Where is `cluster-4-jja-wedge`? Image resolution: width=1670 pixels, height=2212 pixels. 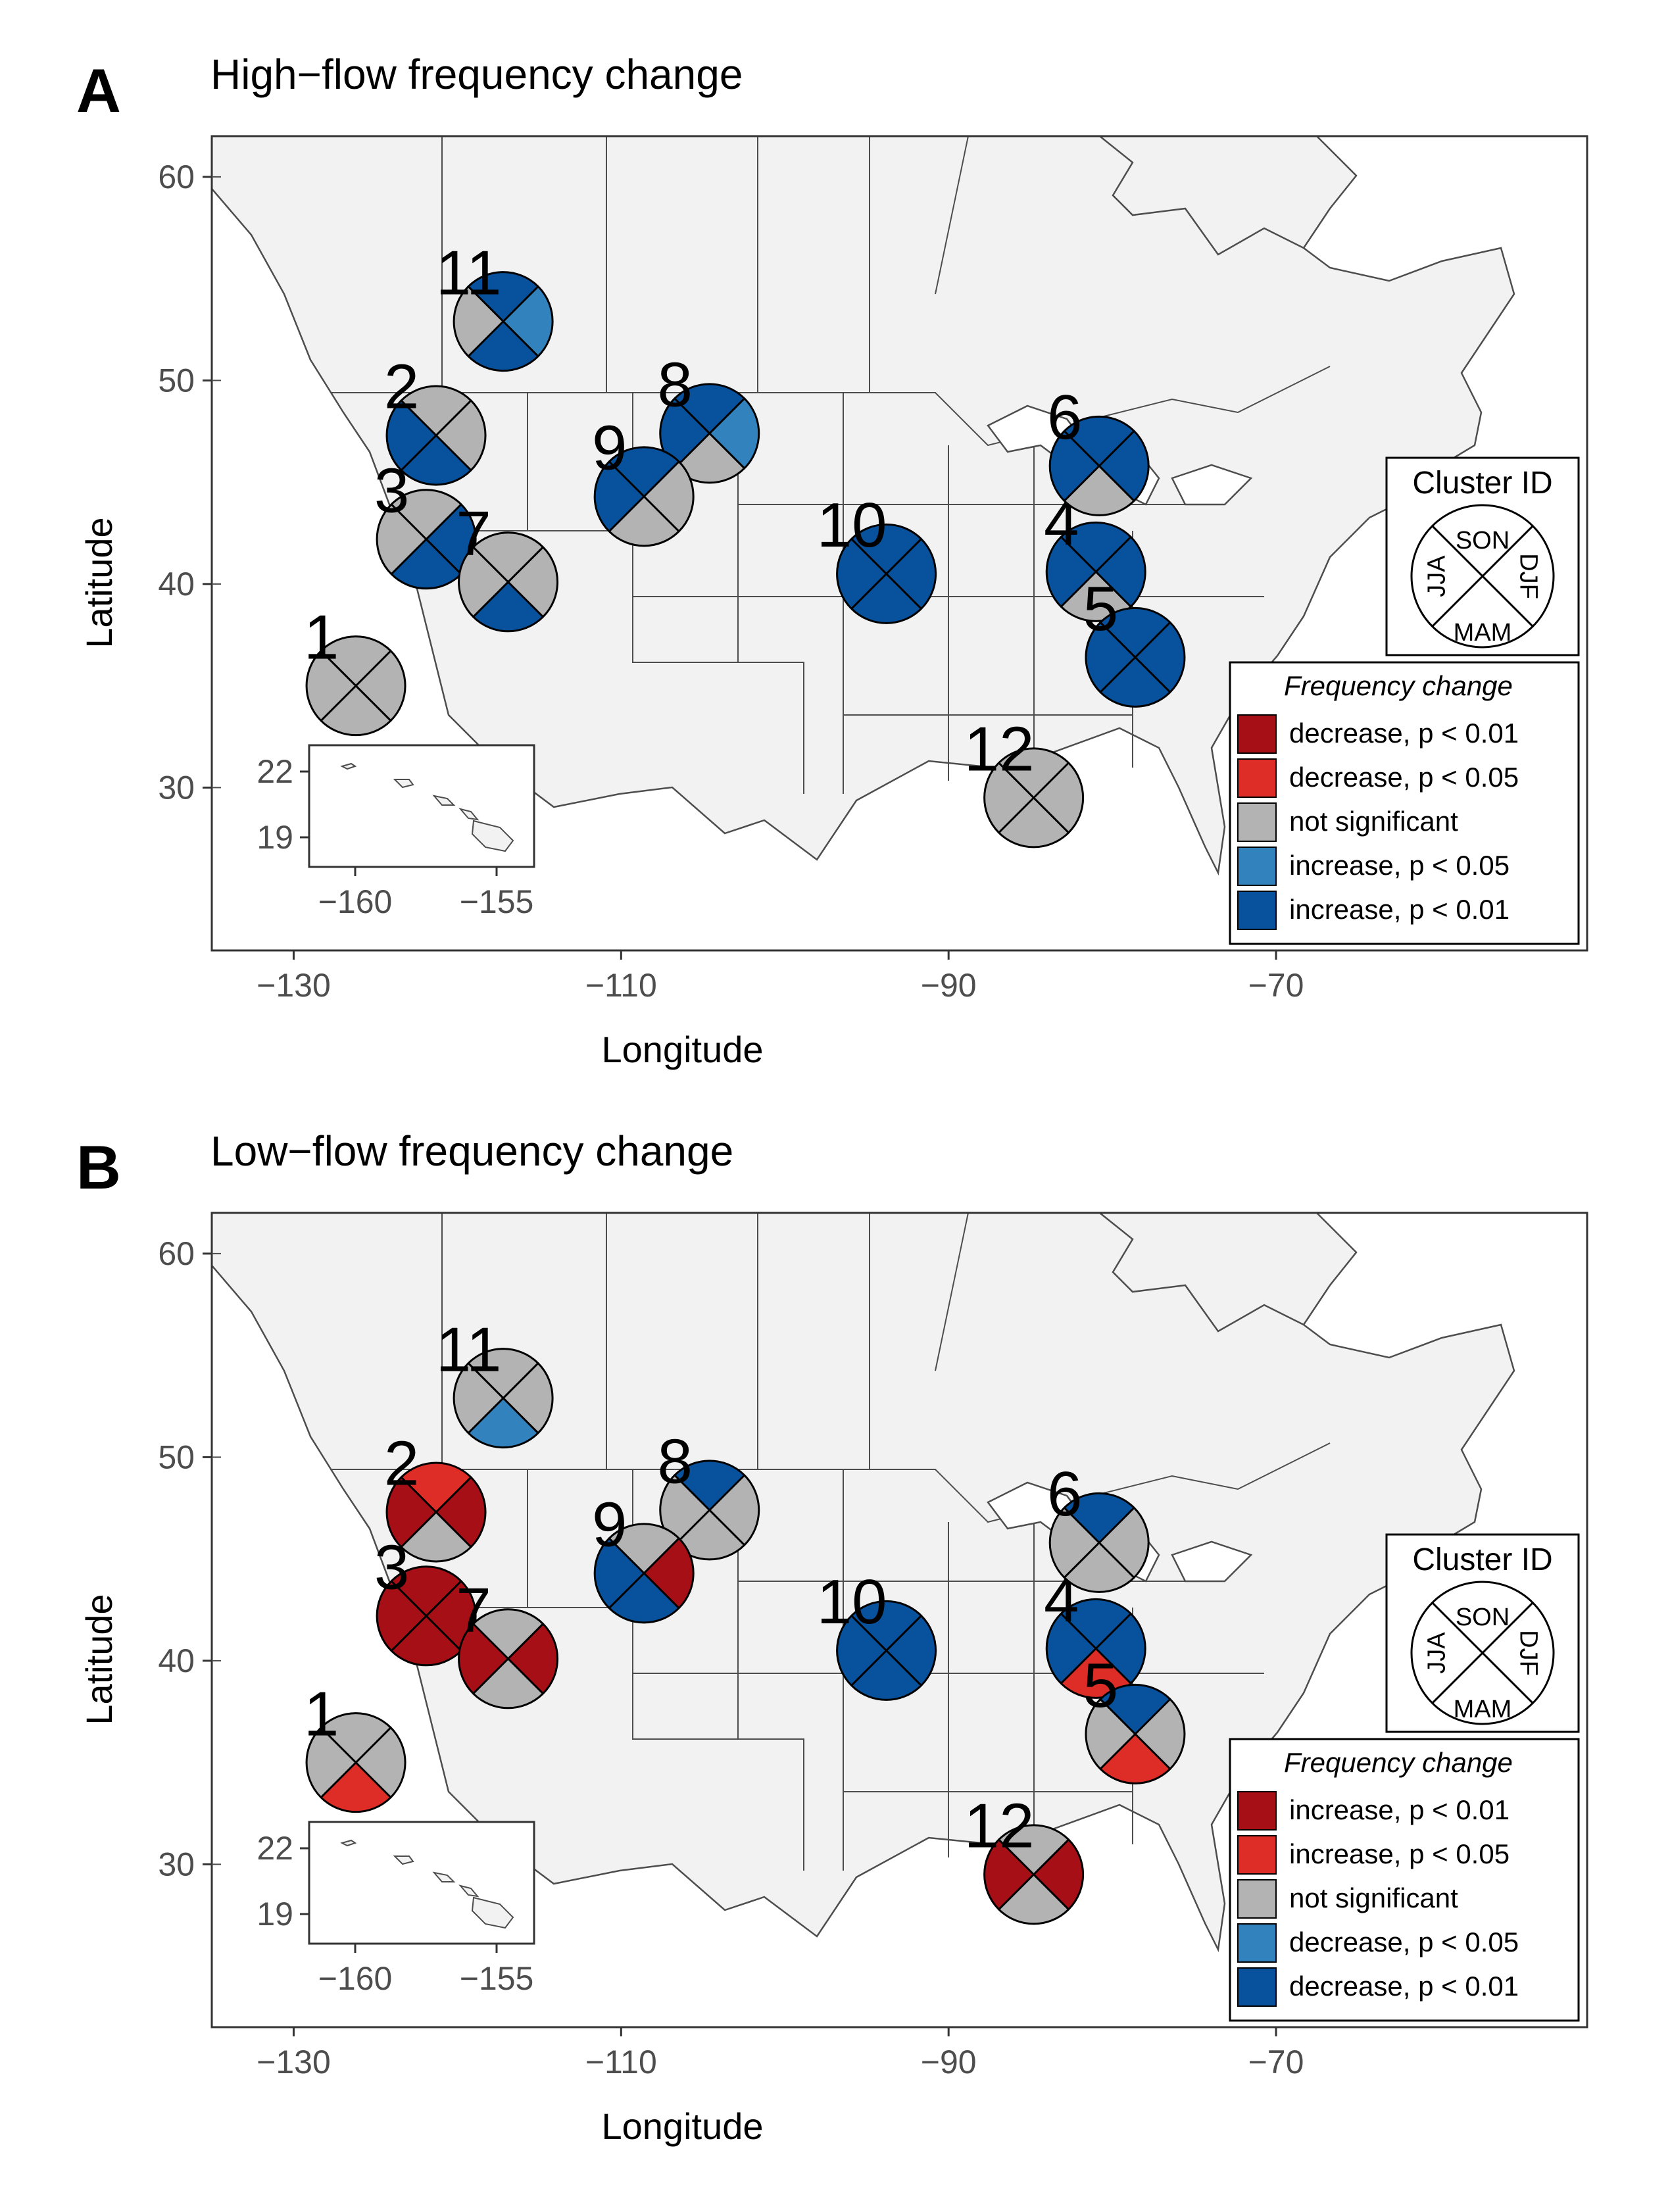
cluster-4-jja-wedge is located at coordinates (1071, 1649).